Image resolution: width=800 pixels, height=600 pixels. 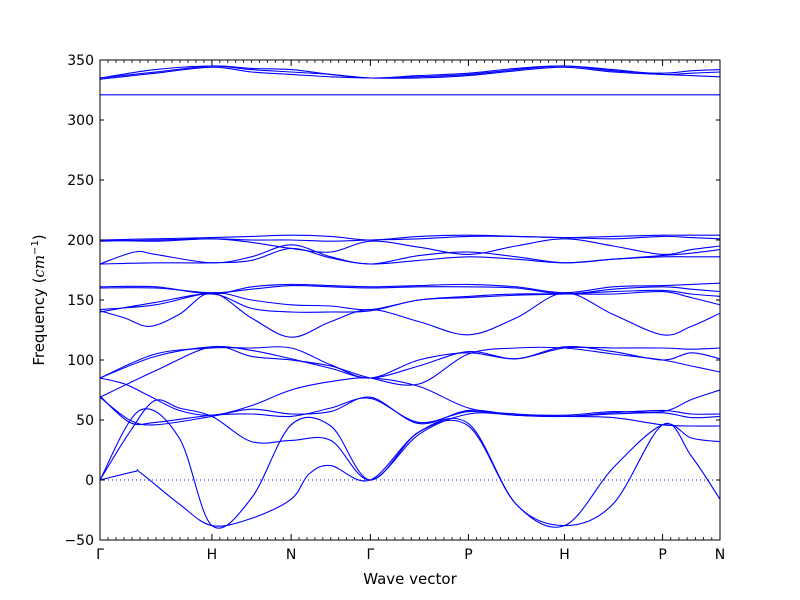 What do you see at coordinates (410, 579) in the screenshot?
I see `x-axis-label: Wave vector` at bounding box center [410, 579].